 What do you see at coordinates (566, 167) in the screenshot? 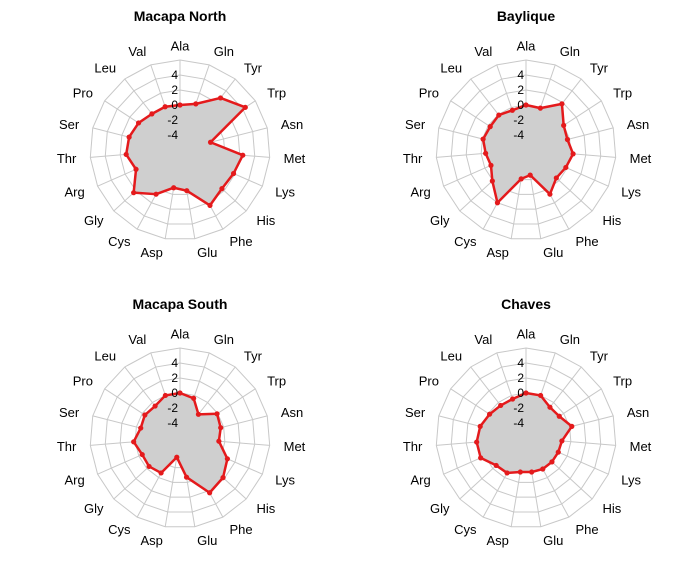
I see `data-point-lys` at bounding box center [566, 167].